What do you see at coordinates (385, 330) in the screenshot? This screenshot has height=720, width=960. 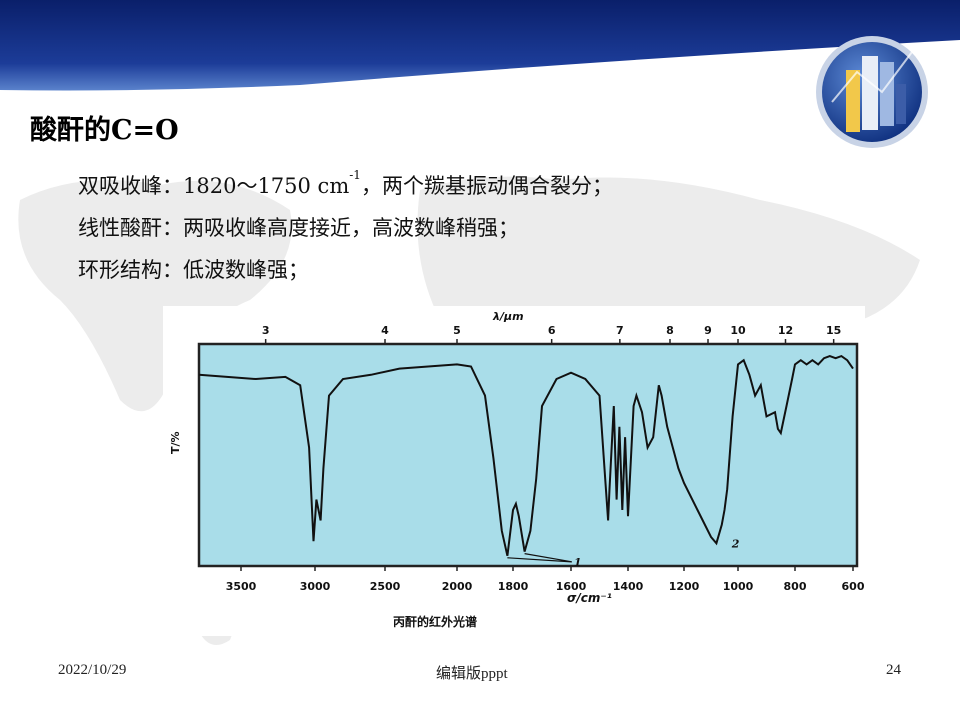 I see `top-tick-label: 4` at bounding box center [385, 330].